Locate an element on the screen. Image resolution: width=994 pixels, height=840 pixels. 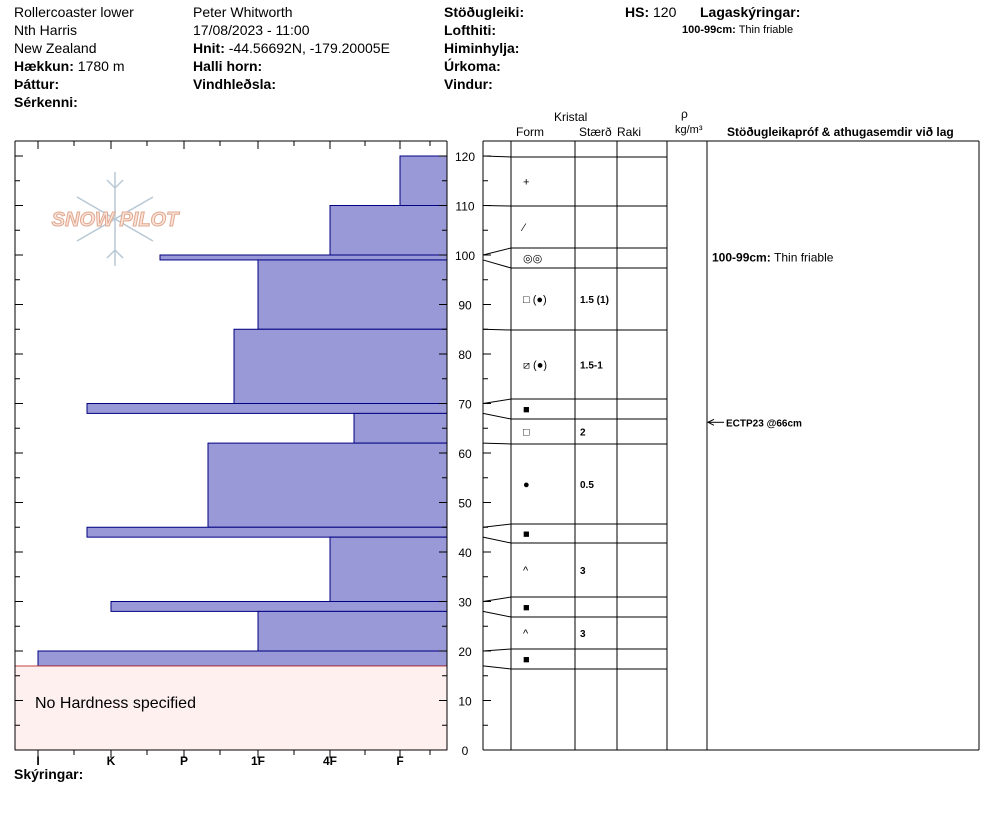
elevation-label: Hækkun: is located at coordinates (44, 66).